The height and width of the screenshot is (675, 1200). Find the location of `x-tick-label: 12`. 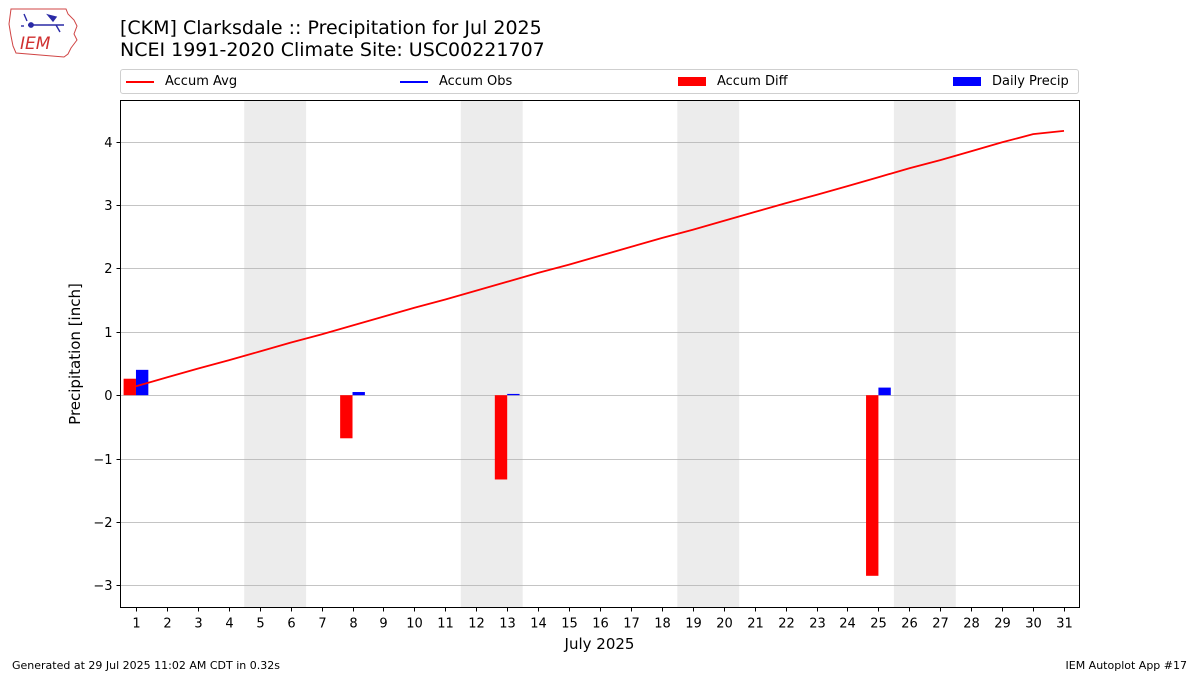

x-tick-label: 12 is located at coordinates (476, 624).